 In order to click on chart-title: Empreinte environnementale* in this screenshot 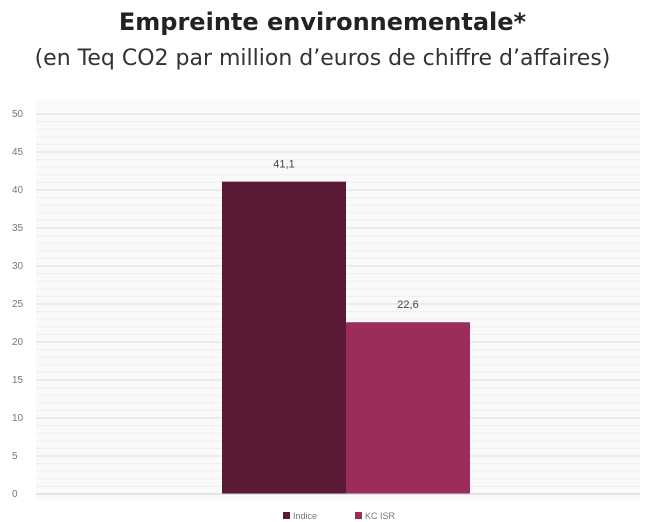, I will do `click(322, 22)`.